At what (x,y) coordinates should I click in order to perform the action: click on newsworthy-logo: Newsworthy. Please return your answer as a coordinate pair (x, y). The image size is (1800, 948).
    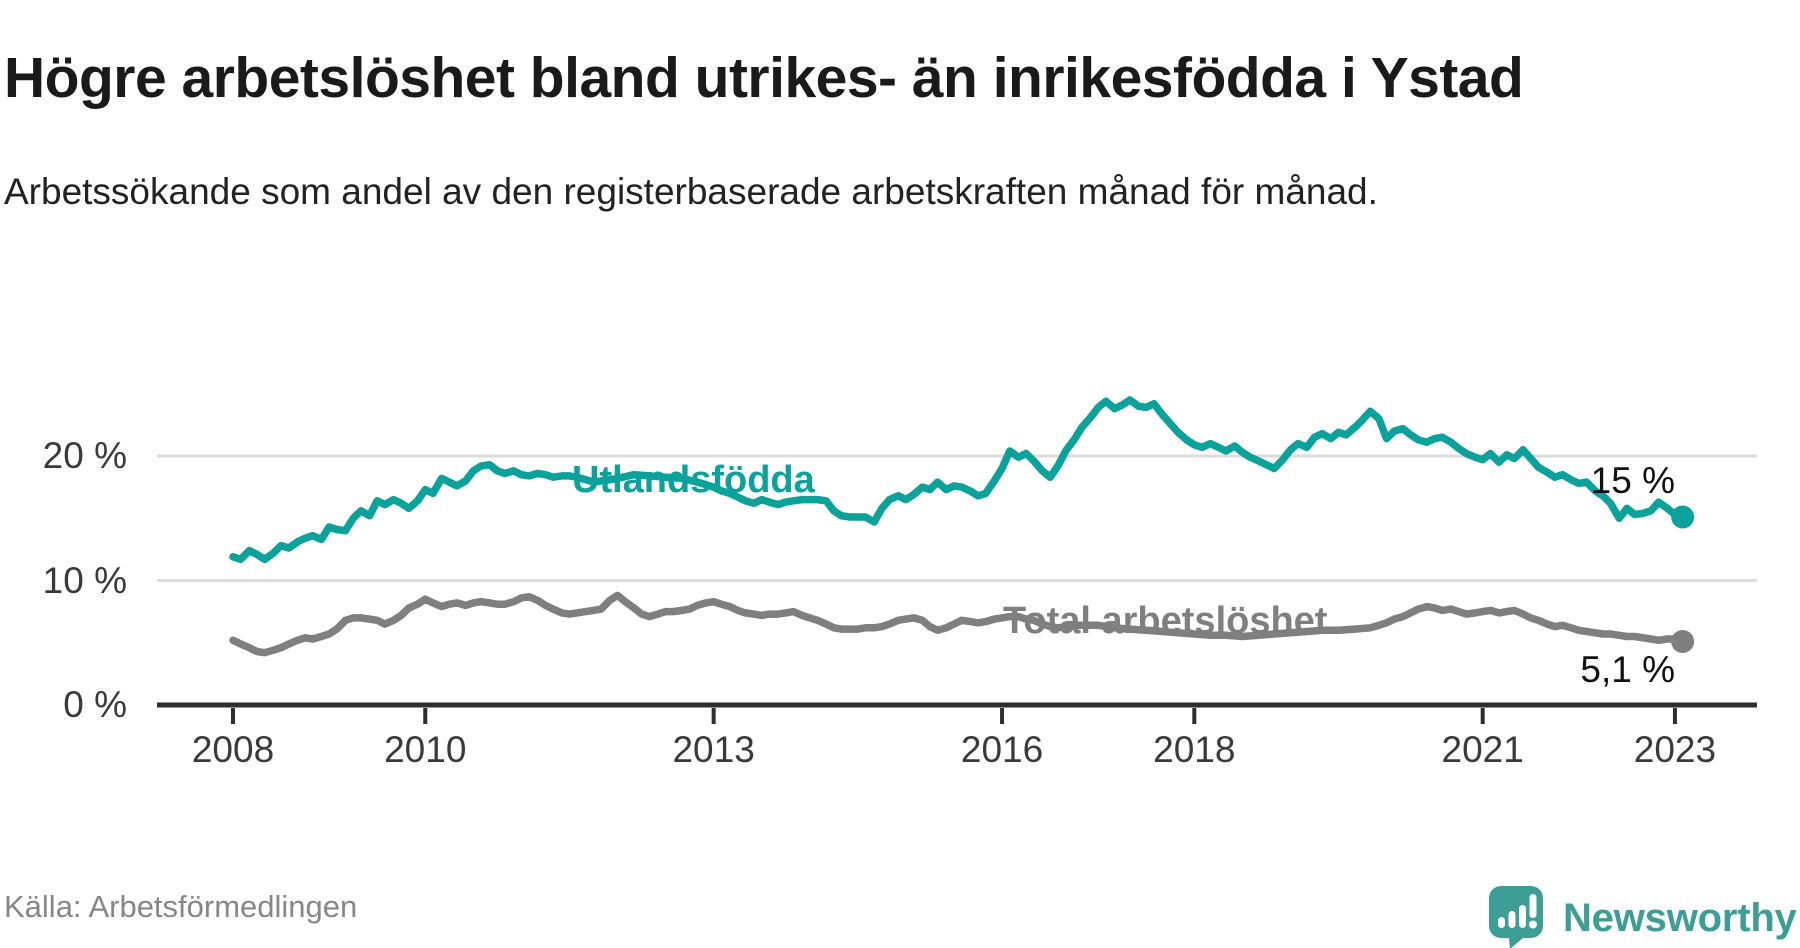
    Looking at the image, I should click on (1643, 917).